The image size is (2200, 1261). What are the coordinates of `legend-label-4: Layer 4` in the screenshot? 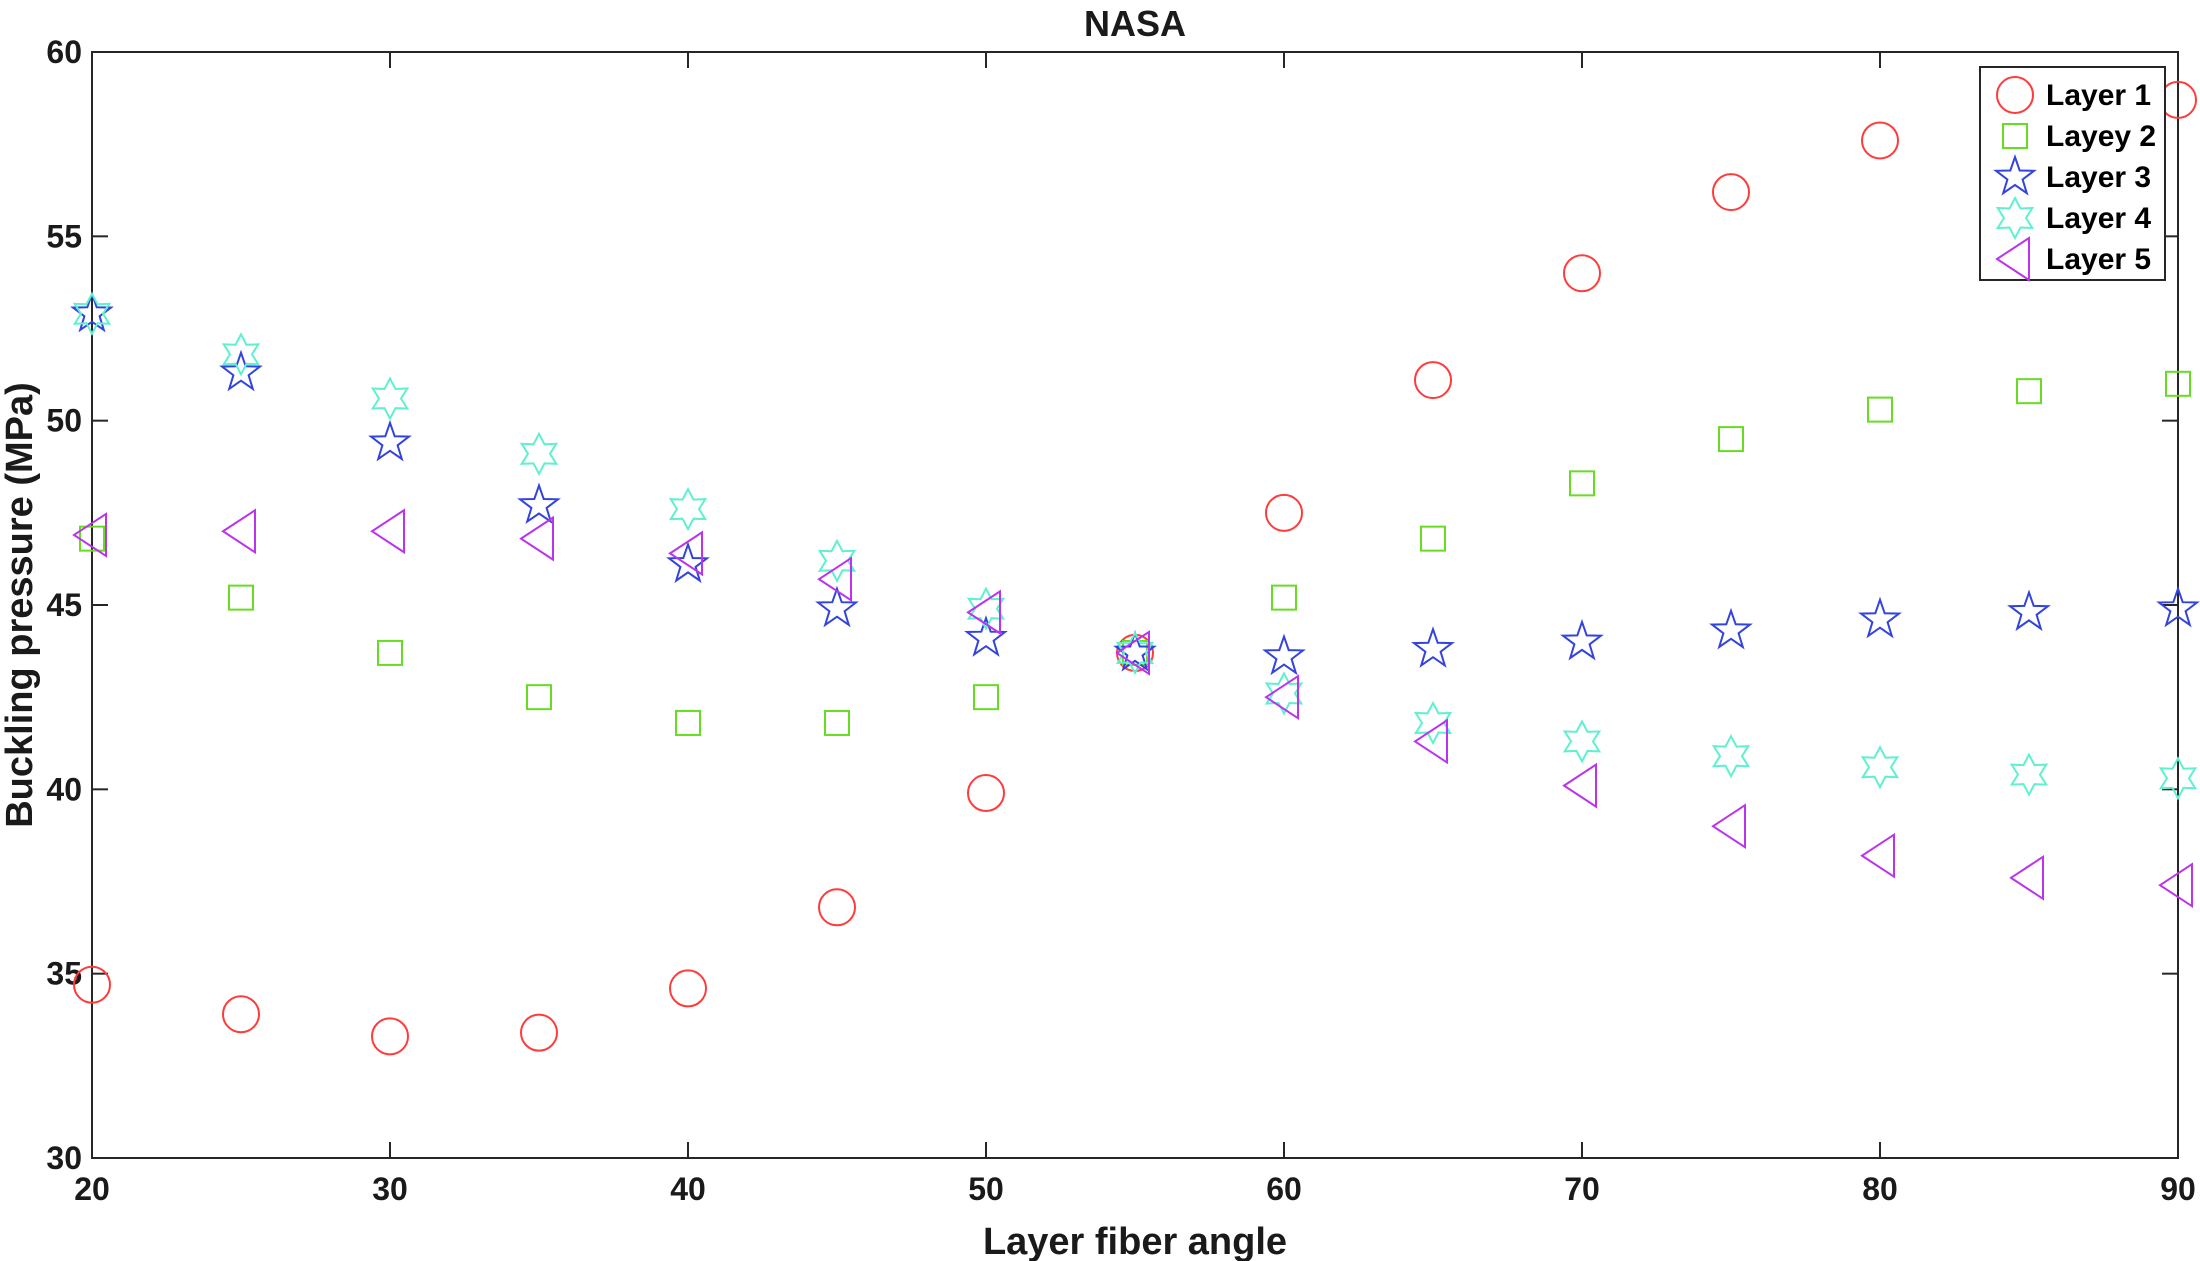 It's located at (2098, 218).